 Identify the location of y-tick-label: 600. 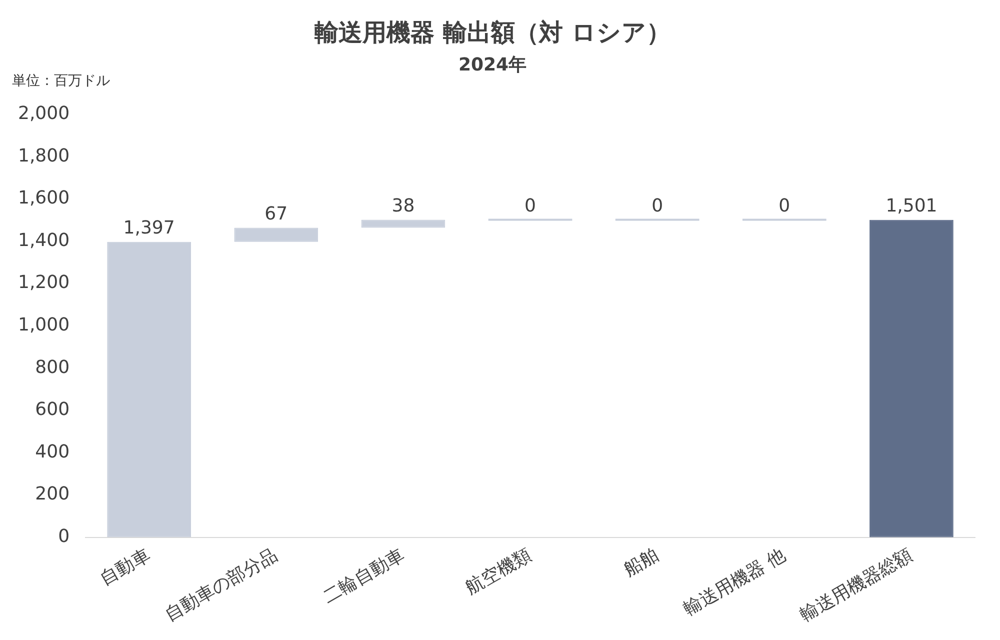
(52, 409).